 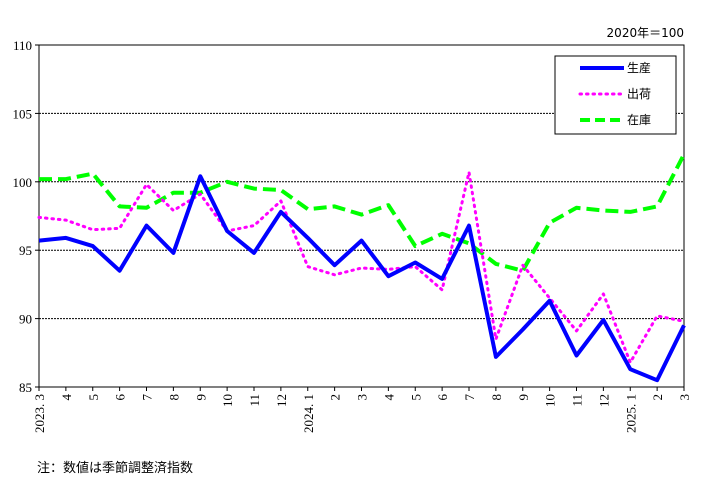 What do you see at coordinates (25, 319) in the screenshot?
I see `y-tick-label-90: 90` at bounding box center [25, 319].